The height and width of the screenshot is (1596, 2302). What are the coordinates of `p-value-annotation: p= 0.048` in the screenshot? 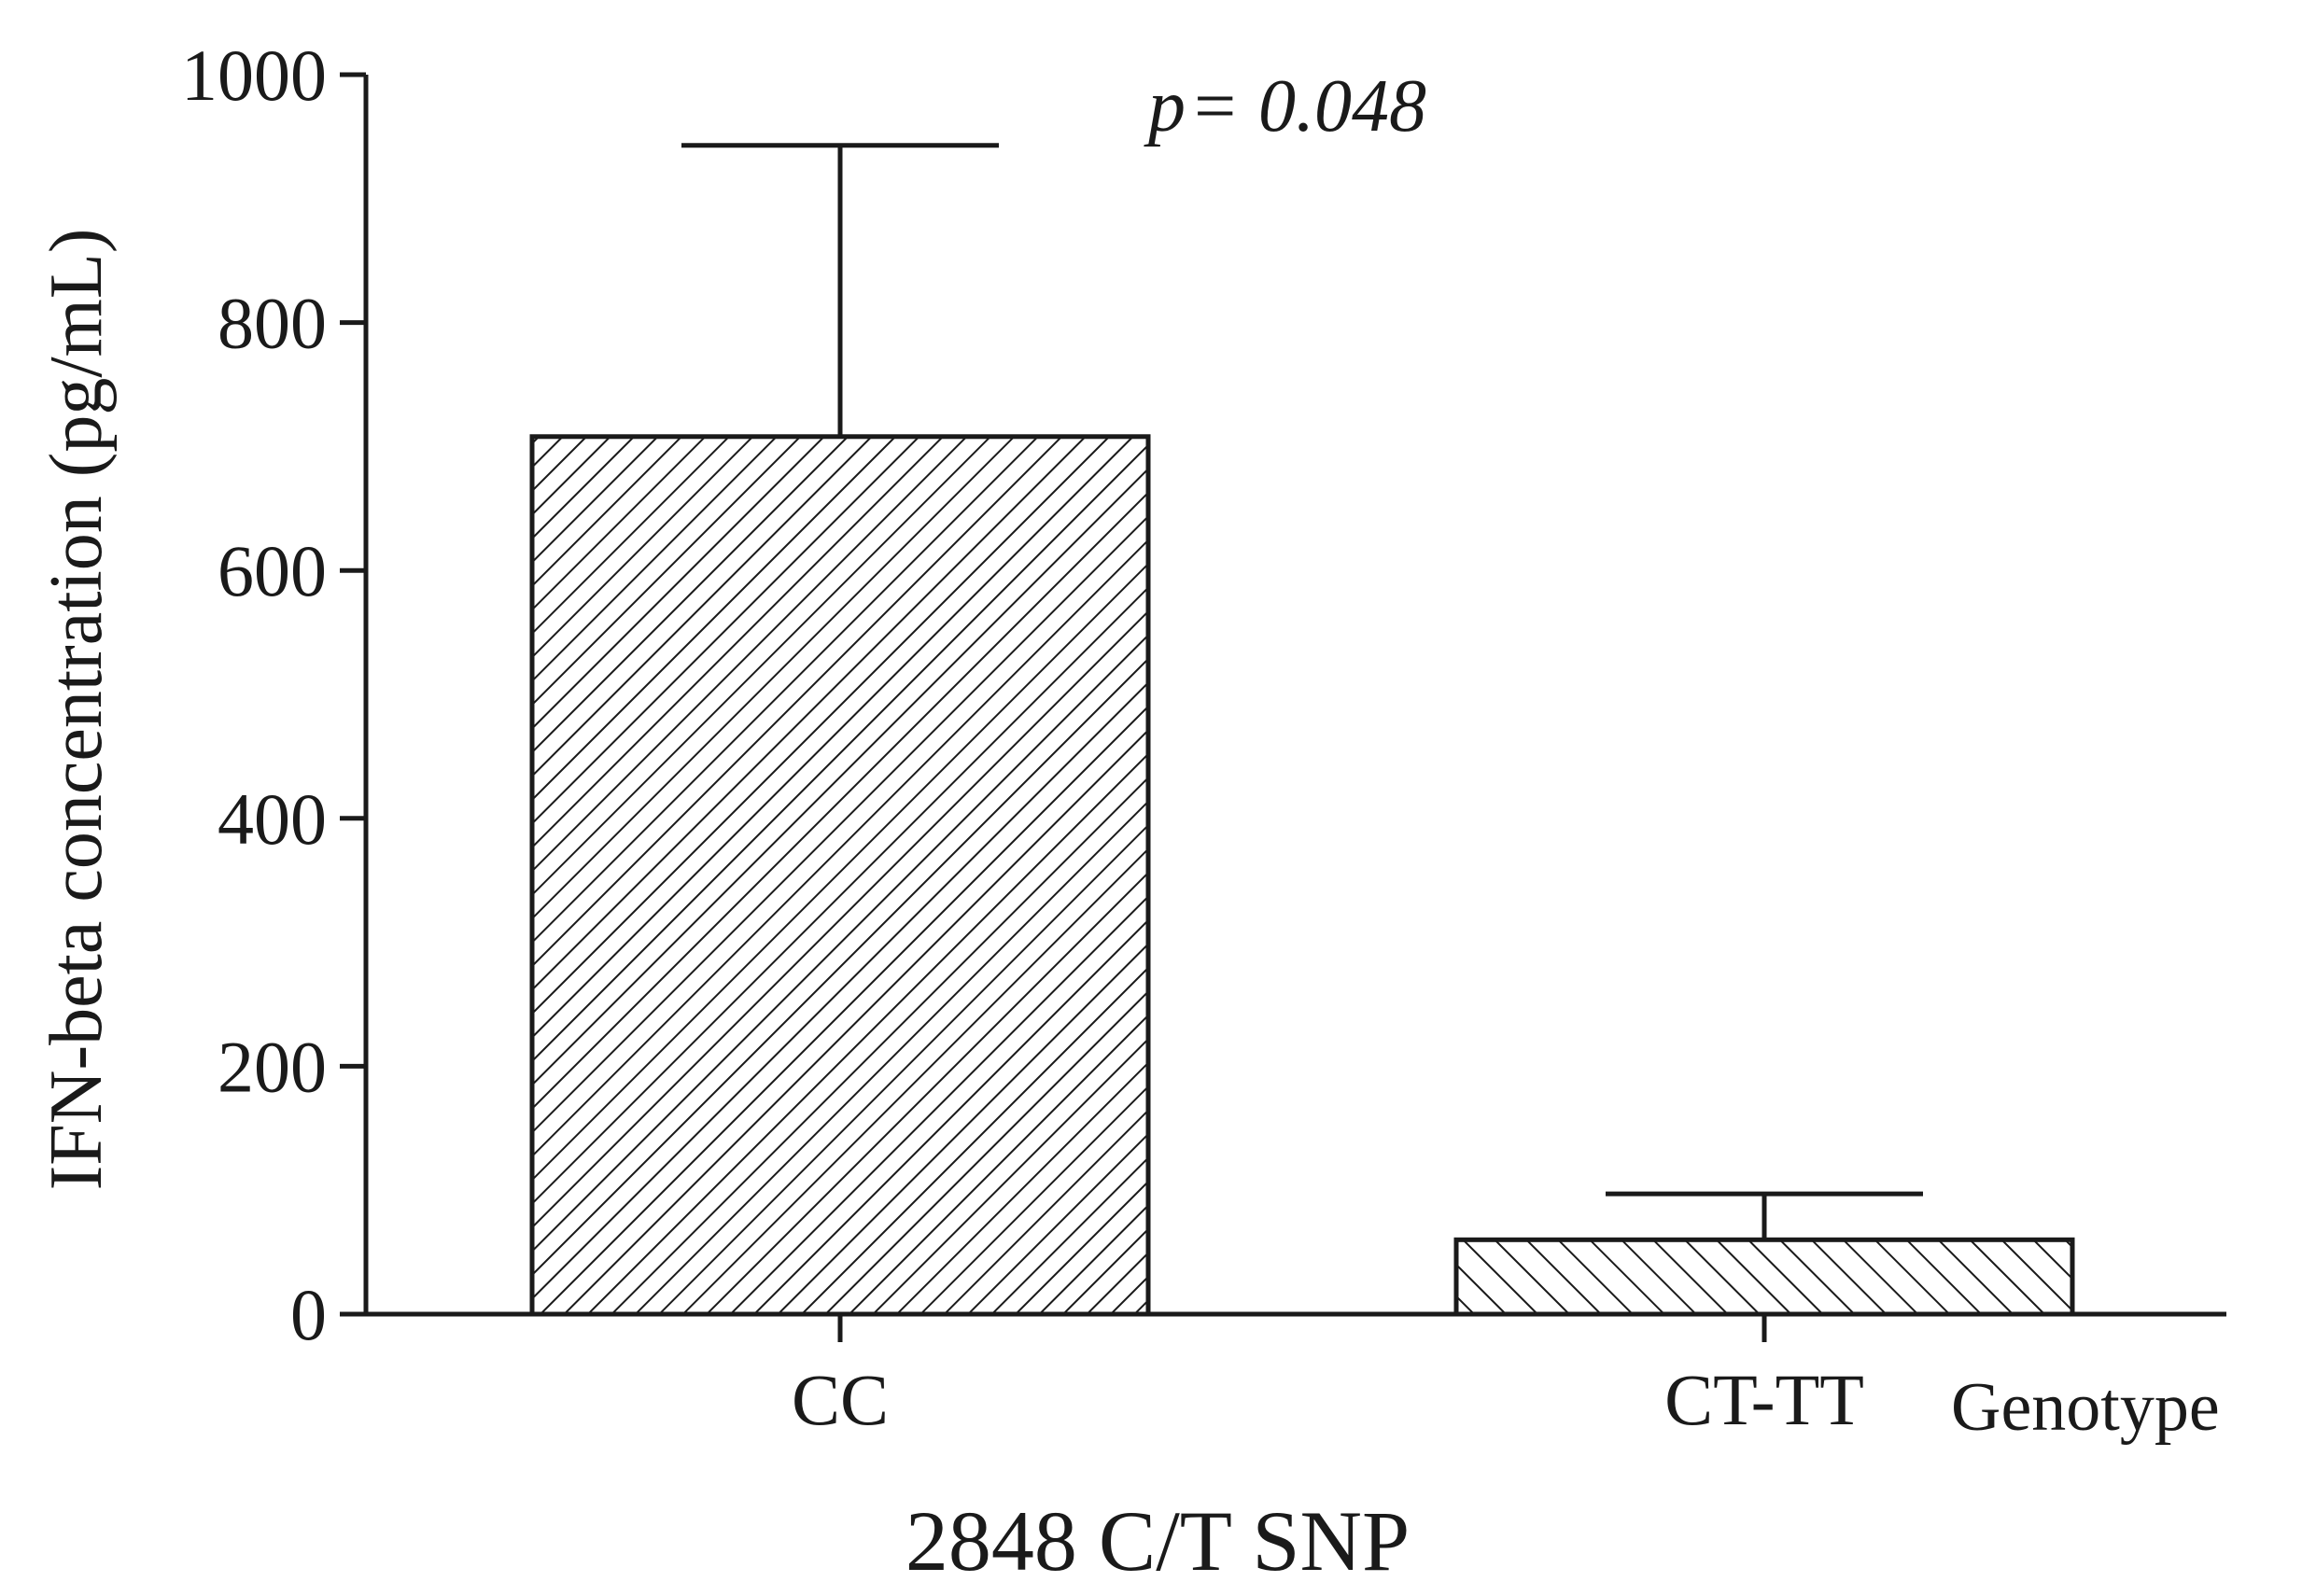 It's located at (1285, 106).